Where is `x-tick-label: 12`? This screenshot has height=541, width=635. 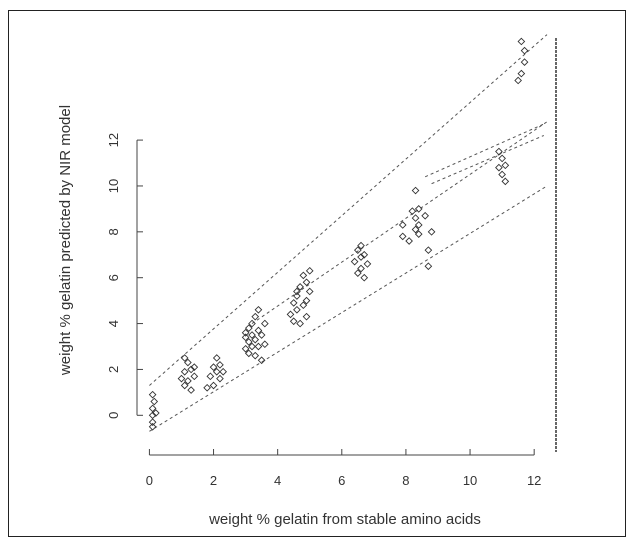 x-tick-label: 12 is located at coordinates (534, 480).